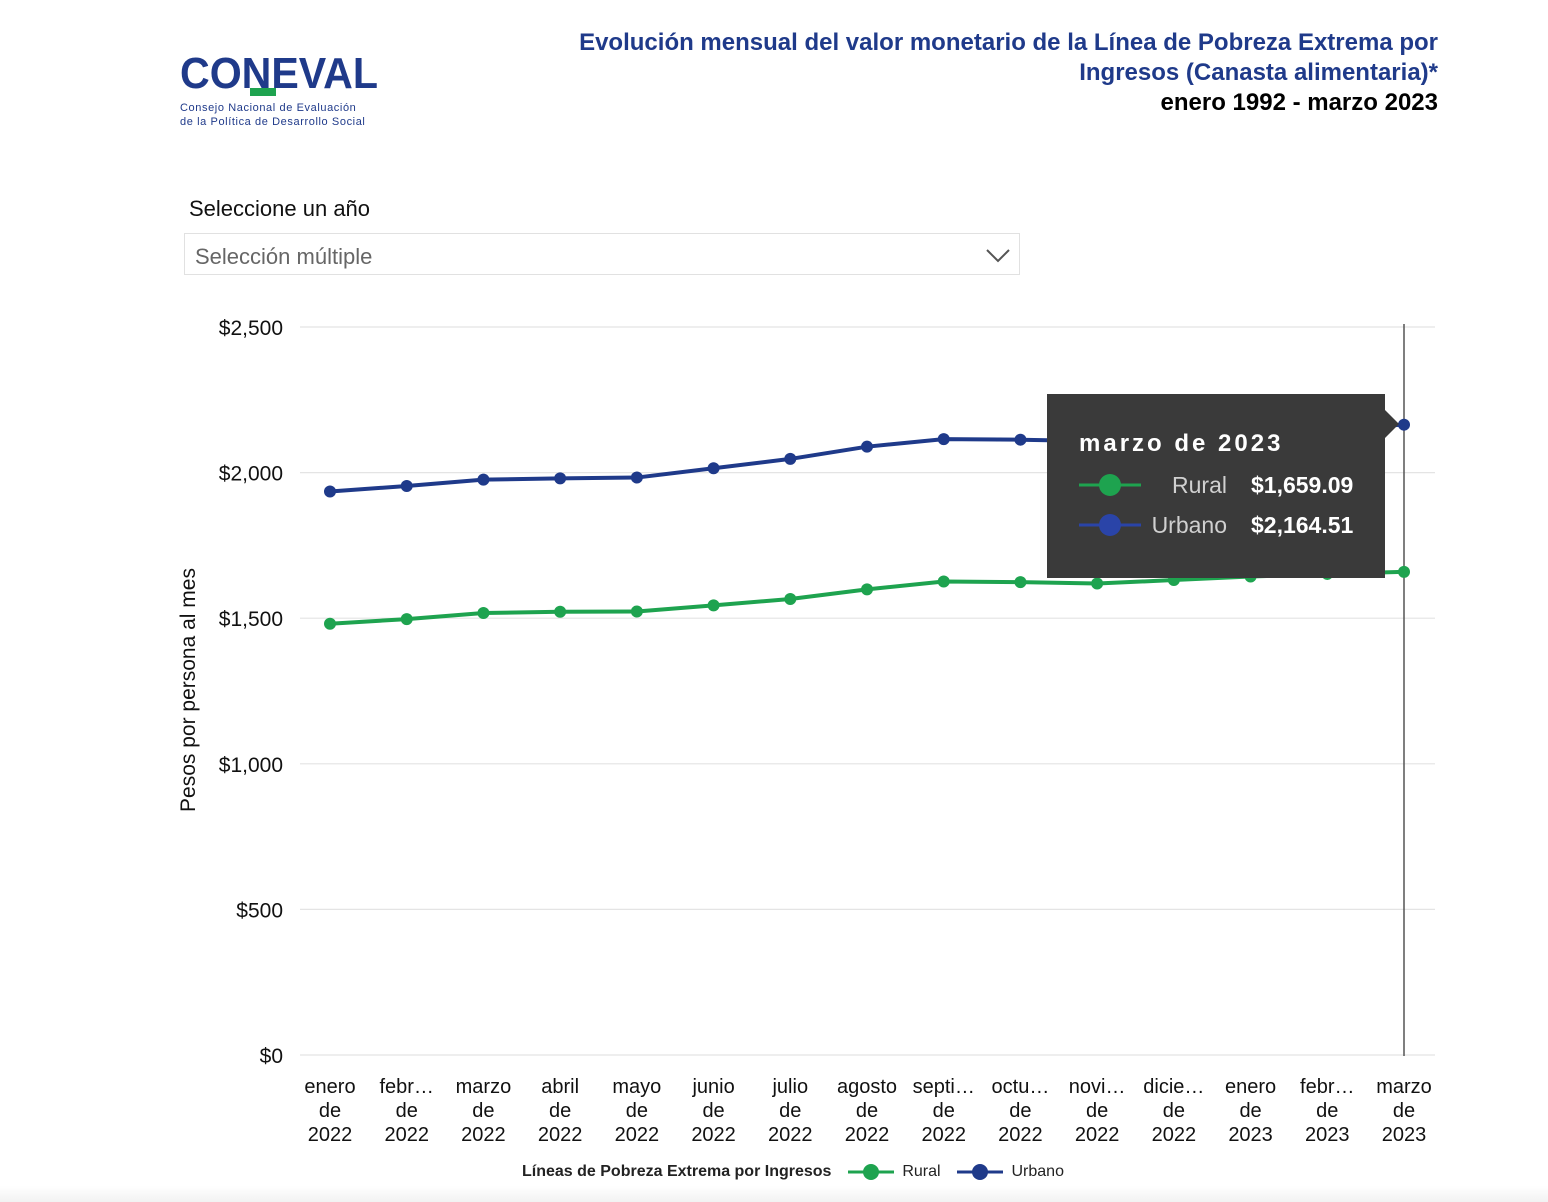 Image resolution: width=1548 pixels, height=1202 pixels. Describe the element at coordinates (1299, 102) in the screenshot. I see `report-date-range: enero 1992 - marzo 2023` at that location.